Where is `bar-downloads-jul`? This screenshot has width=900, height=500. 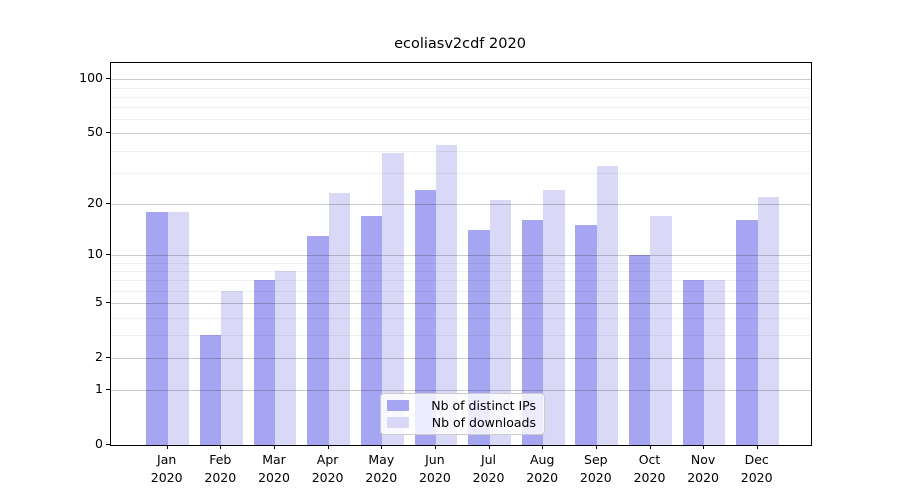
bar-downloads-jul is located at coordinates (500, 322).